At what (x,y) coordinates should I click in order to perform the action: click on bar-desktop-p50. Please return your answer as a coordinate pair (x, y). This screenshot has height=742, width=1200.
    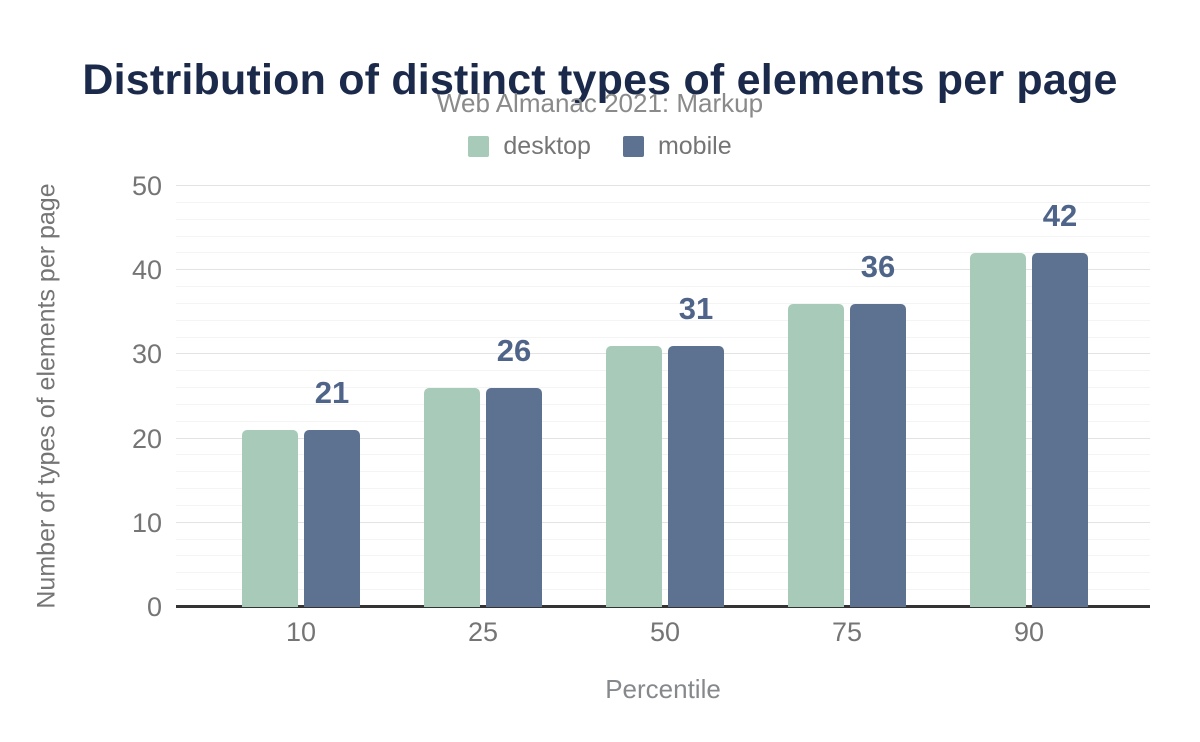
    Looking at the image, I should click on (634, 476).